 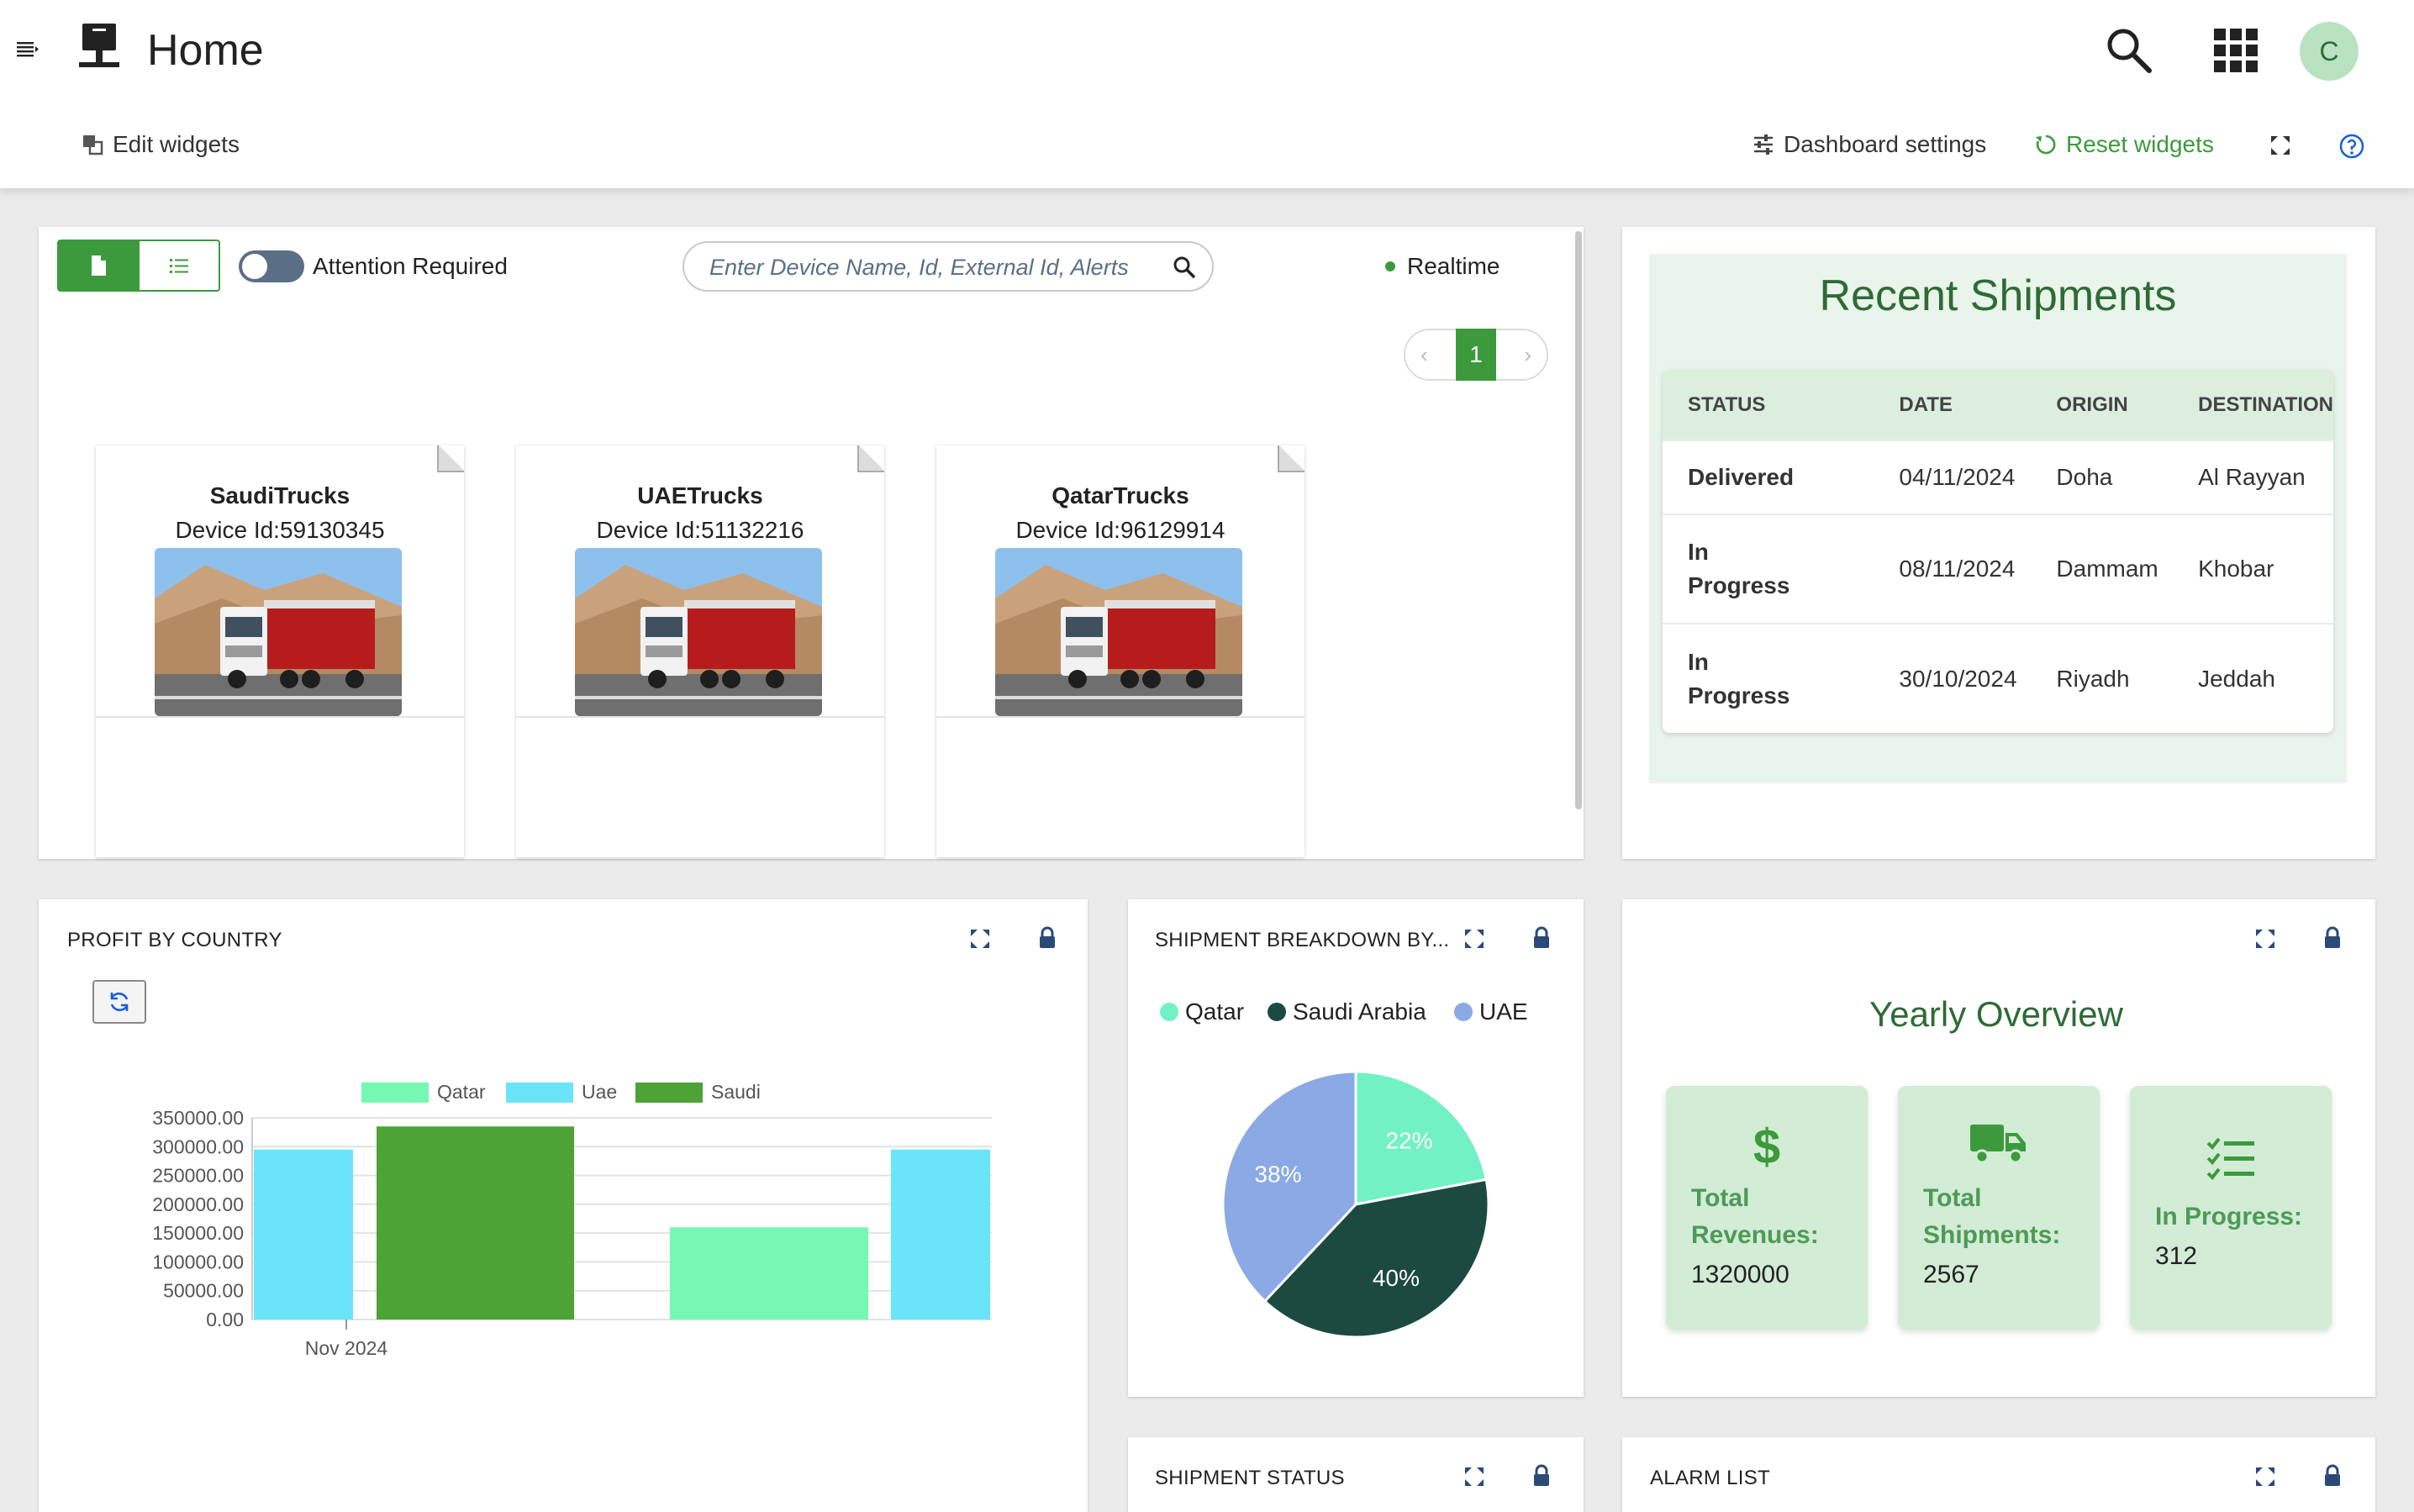 What do you see at coordinates (1424, 354) in the screenshot?
I see `prev-page-button: ‹` at bounding box center [1424, 354].